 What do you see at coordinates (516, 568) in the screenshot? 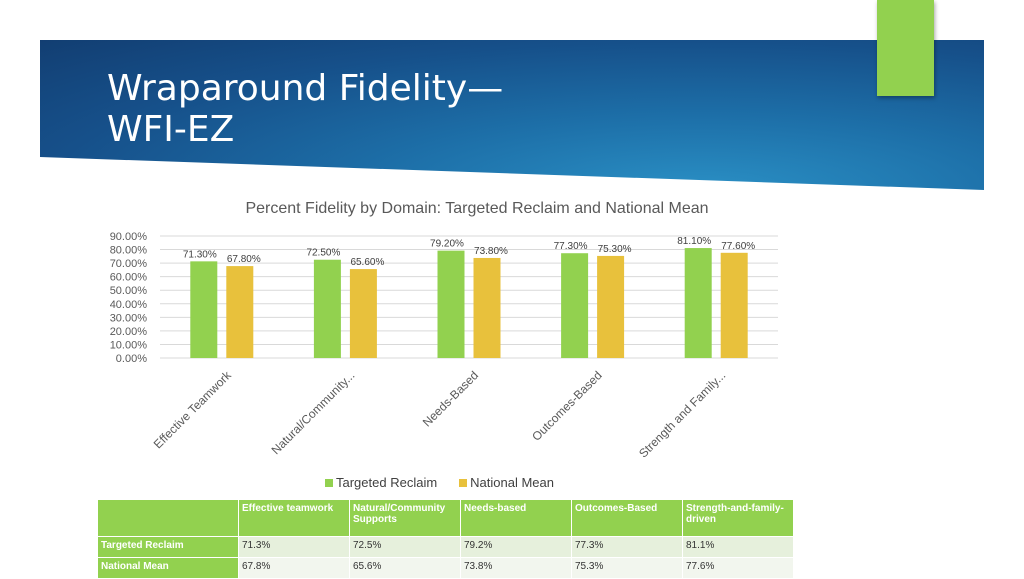
I see `table-cell: 73.8%` at bounding box center [516, 568].